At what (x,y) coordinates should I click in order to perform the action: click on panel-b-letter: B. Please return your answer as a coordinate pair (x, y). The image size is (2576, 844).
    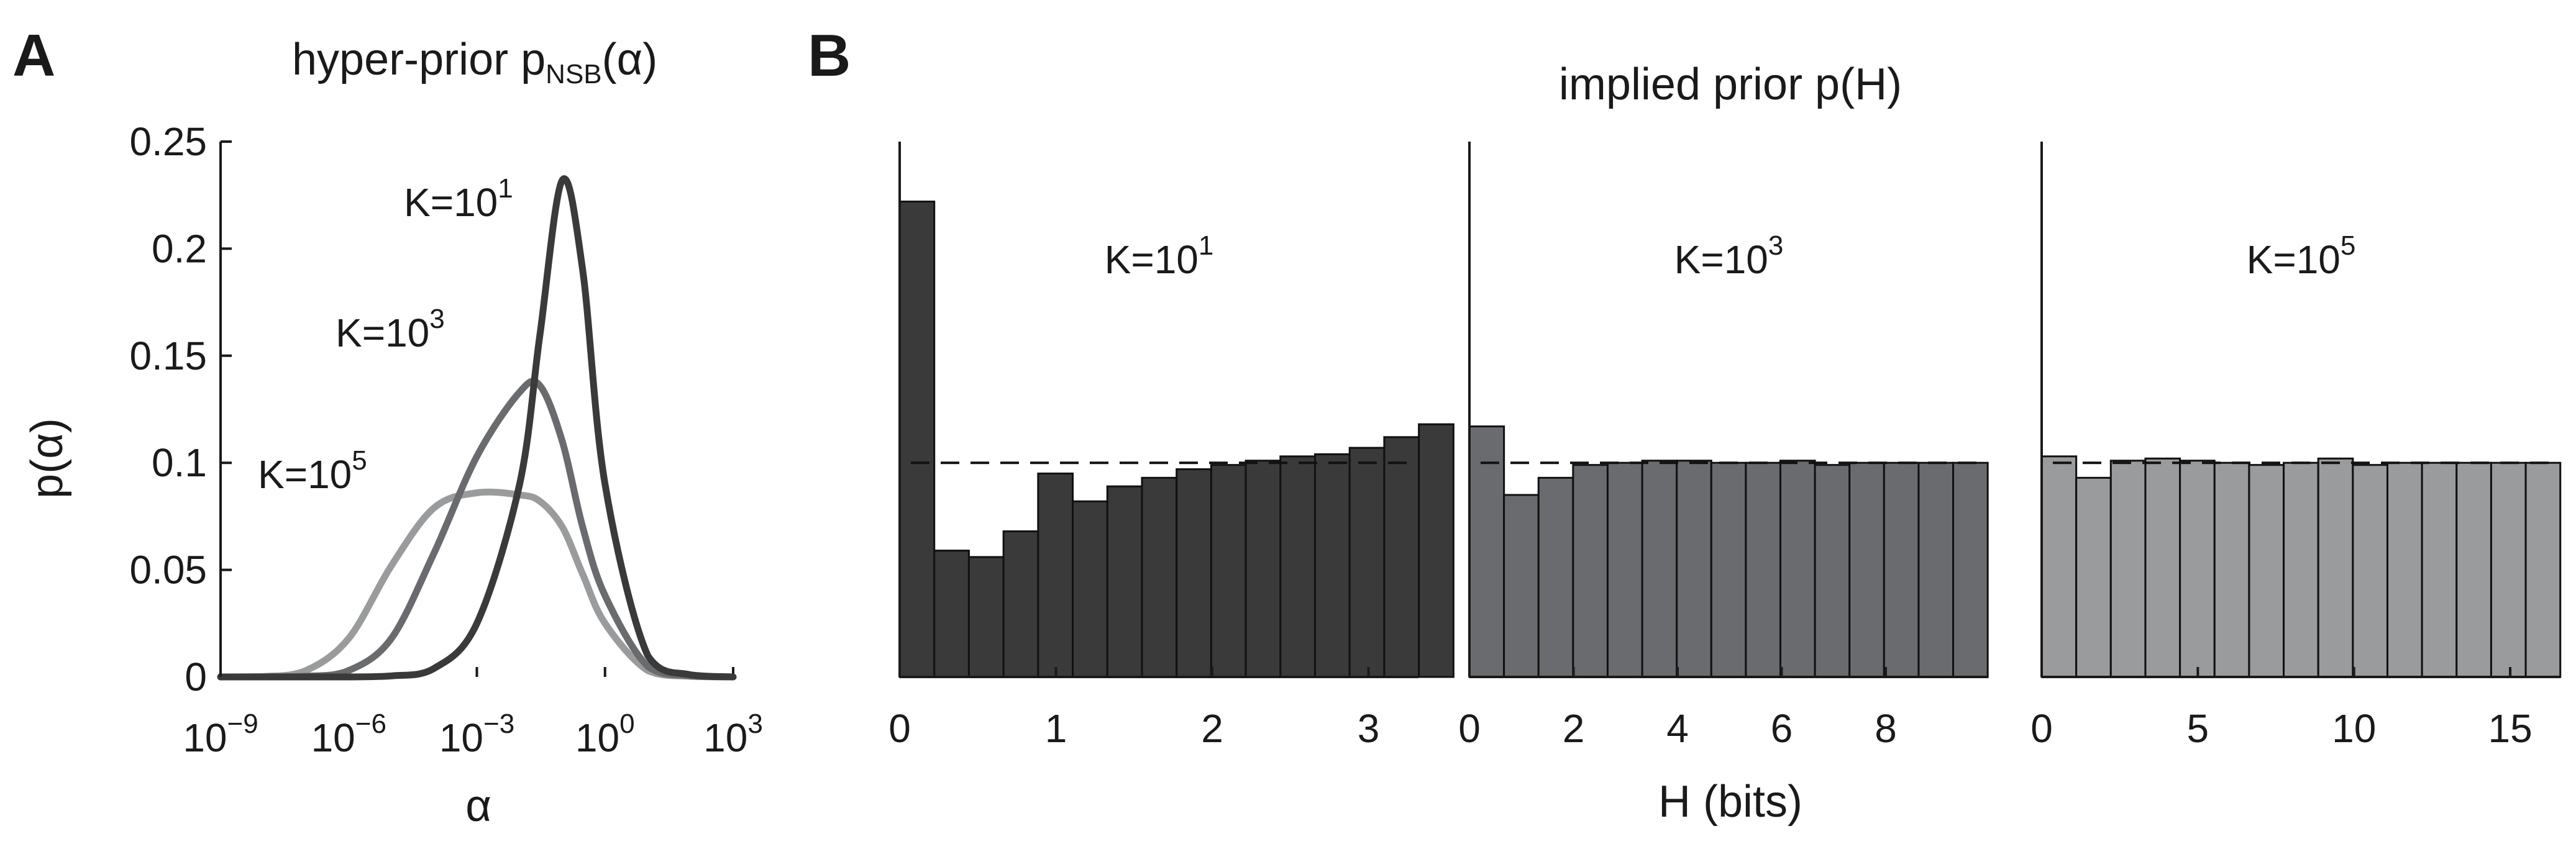
    Looking at the image, I should click on (829, 55).